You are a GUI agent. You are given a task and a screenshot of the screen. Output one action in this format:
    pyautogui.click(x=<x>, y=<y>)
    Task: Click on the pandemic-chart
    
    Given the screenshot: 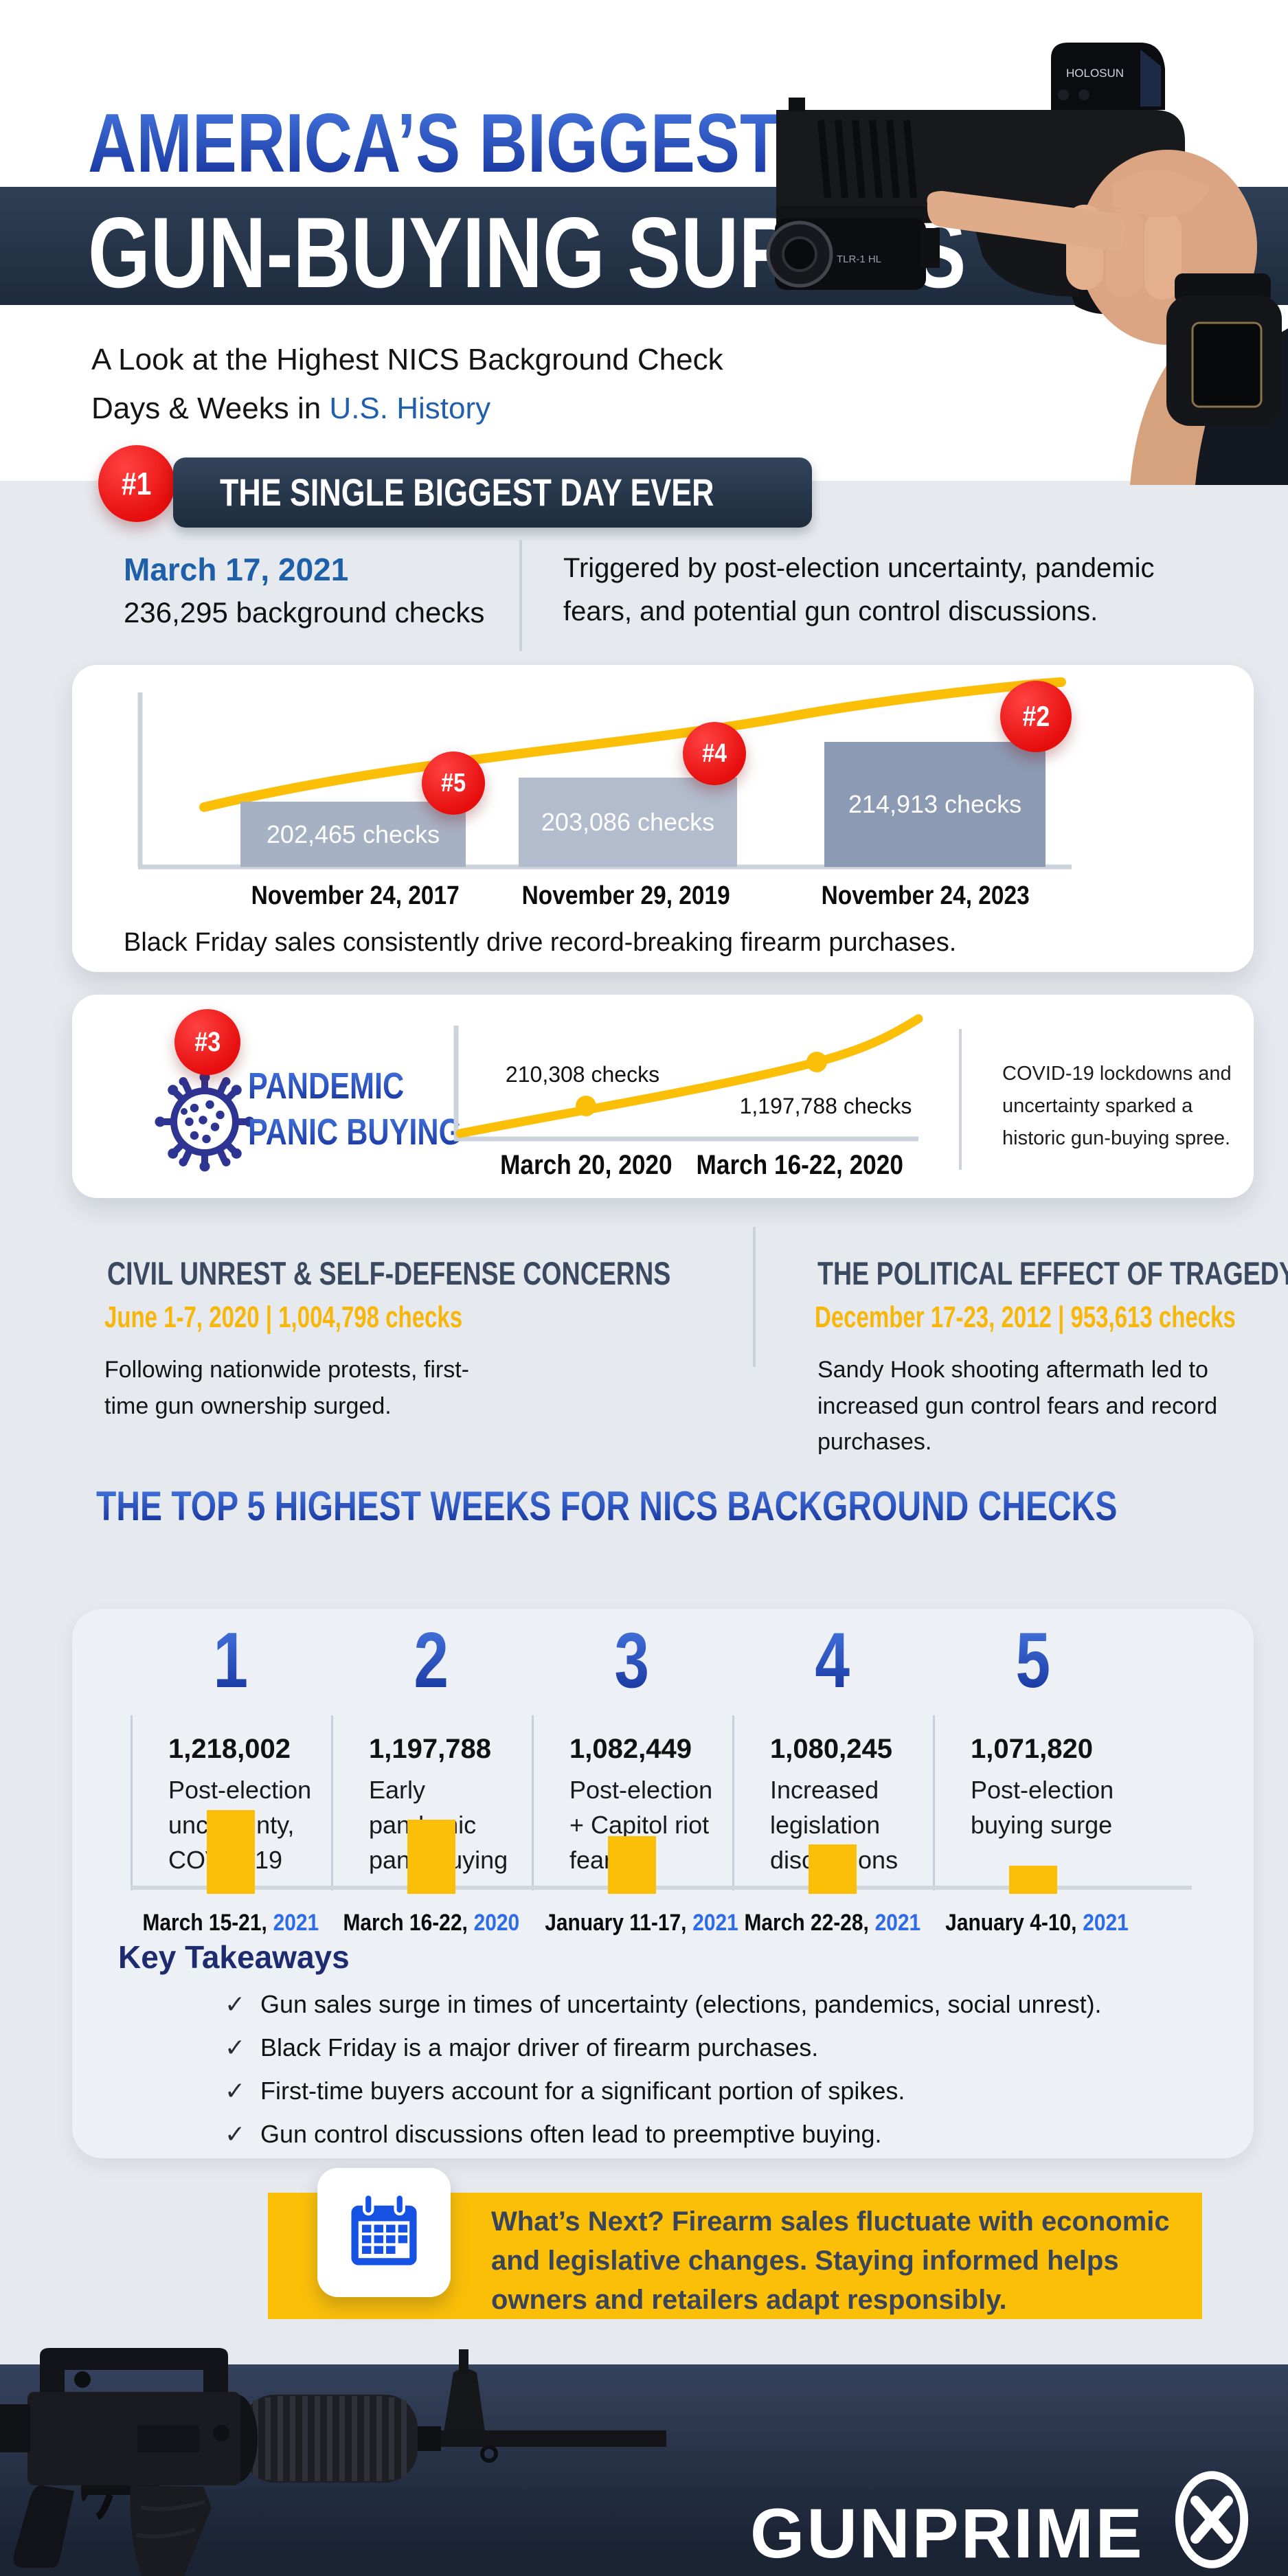 What is the action you would take?
    pyautogui.click(x=688, y=1078)
    